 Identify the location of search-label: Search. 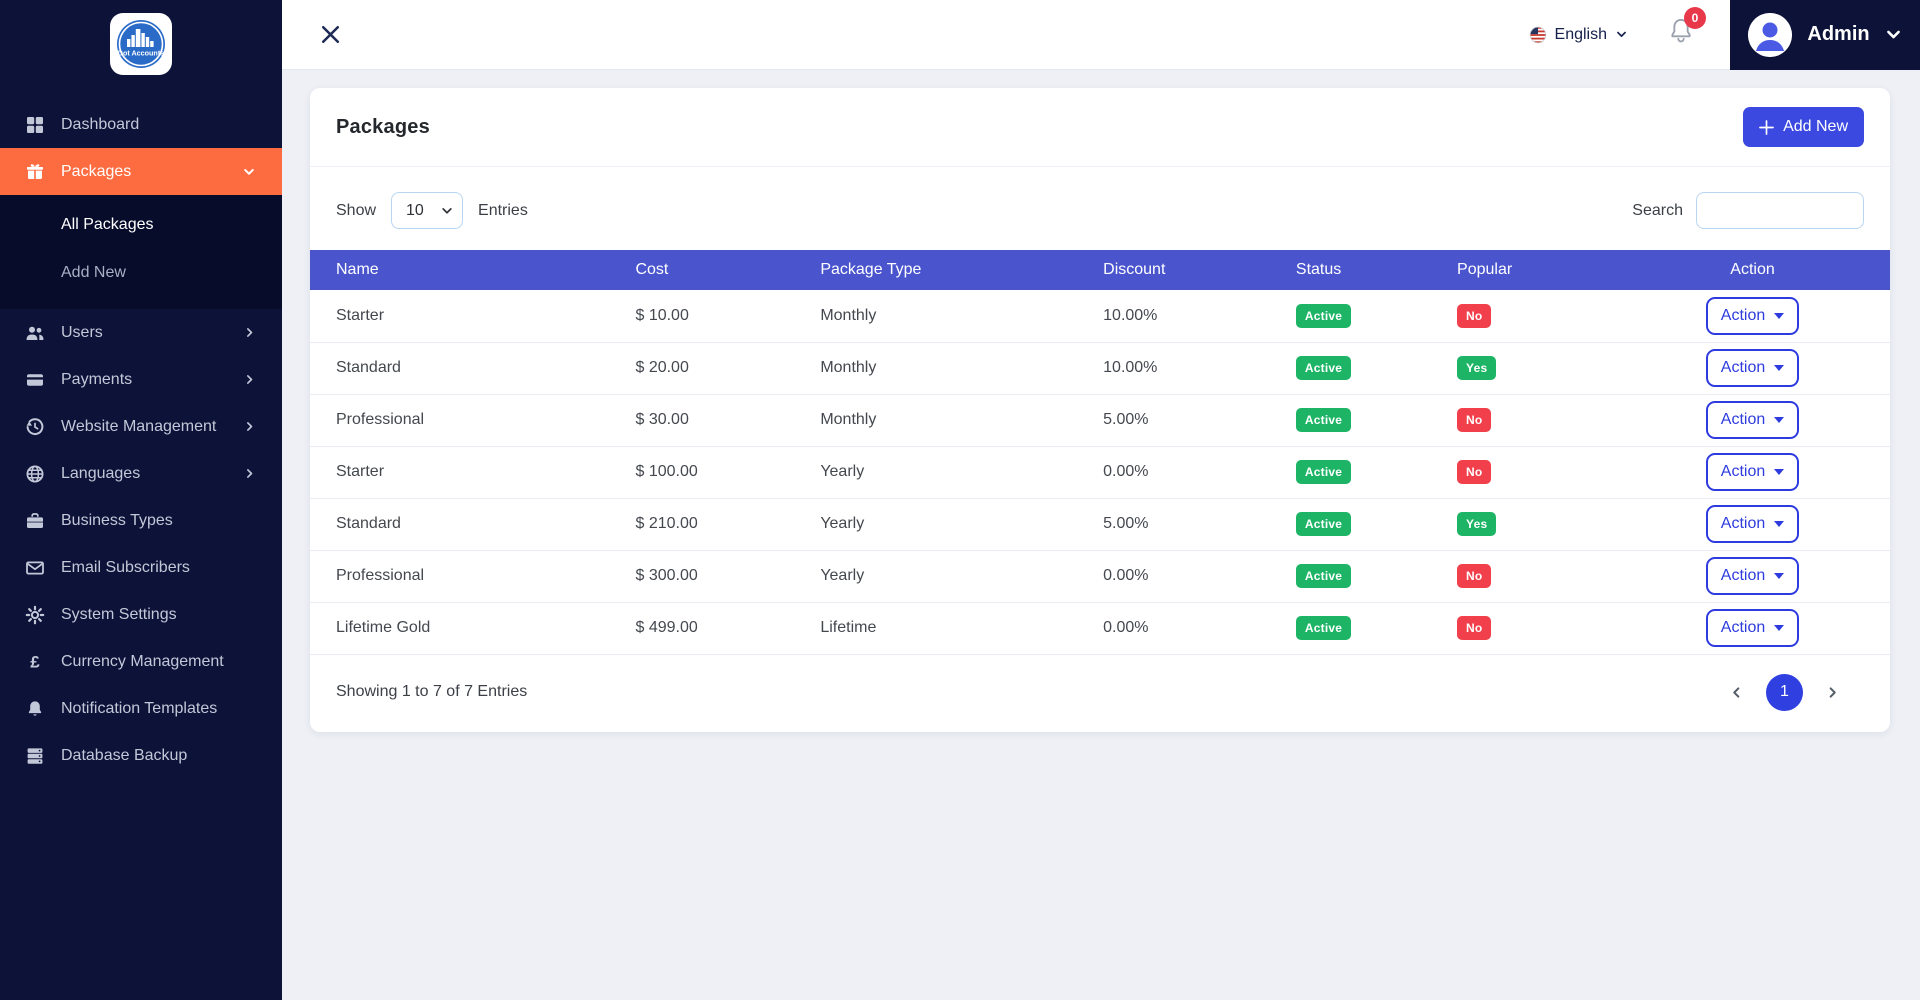
(1657, 210).